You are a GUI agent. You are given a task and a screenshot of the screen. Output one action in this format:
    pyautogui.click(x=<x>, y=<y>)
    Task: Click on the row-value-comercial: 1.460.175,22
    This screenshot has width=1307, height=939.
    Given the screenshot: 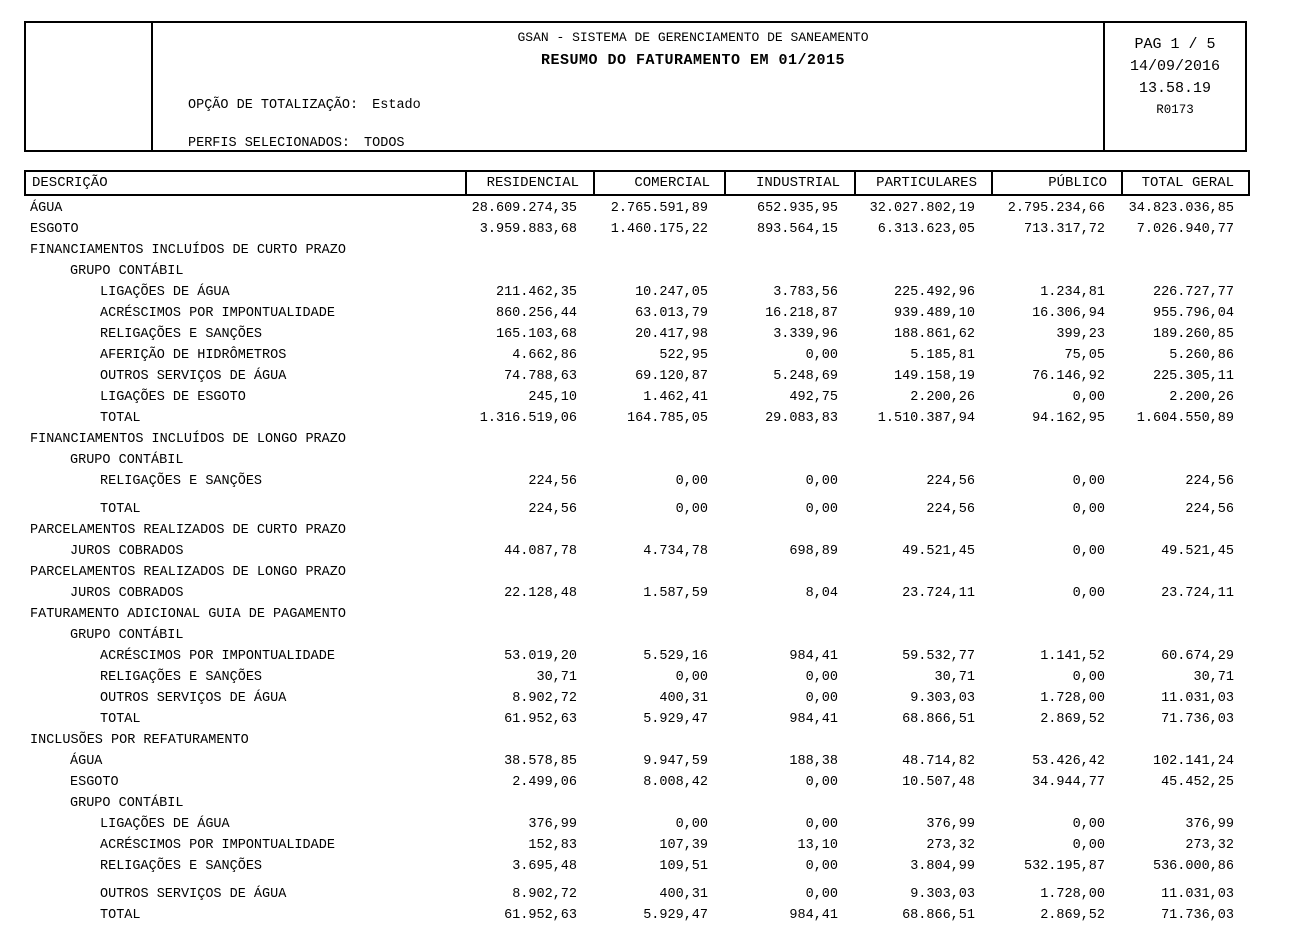 What is the action you would take?
    pyautogui.click(x=659, y=229)
    